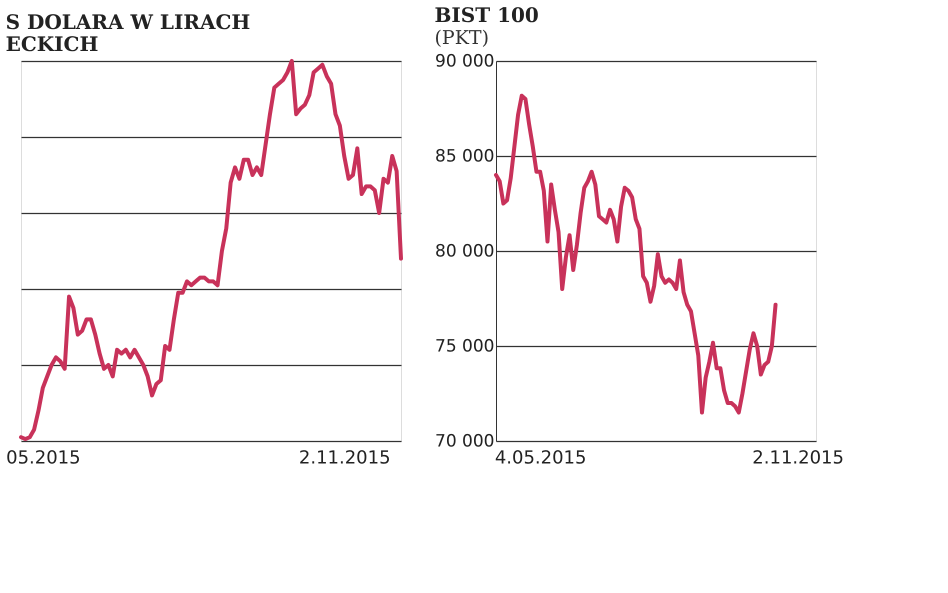 The width and height of the screenshot is (948, 593). What do you see at coordinates (540, 458) in the screenshot?
I see `x-tick-label: 4.05.2015` at bounding box center [540, 458].